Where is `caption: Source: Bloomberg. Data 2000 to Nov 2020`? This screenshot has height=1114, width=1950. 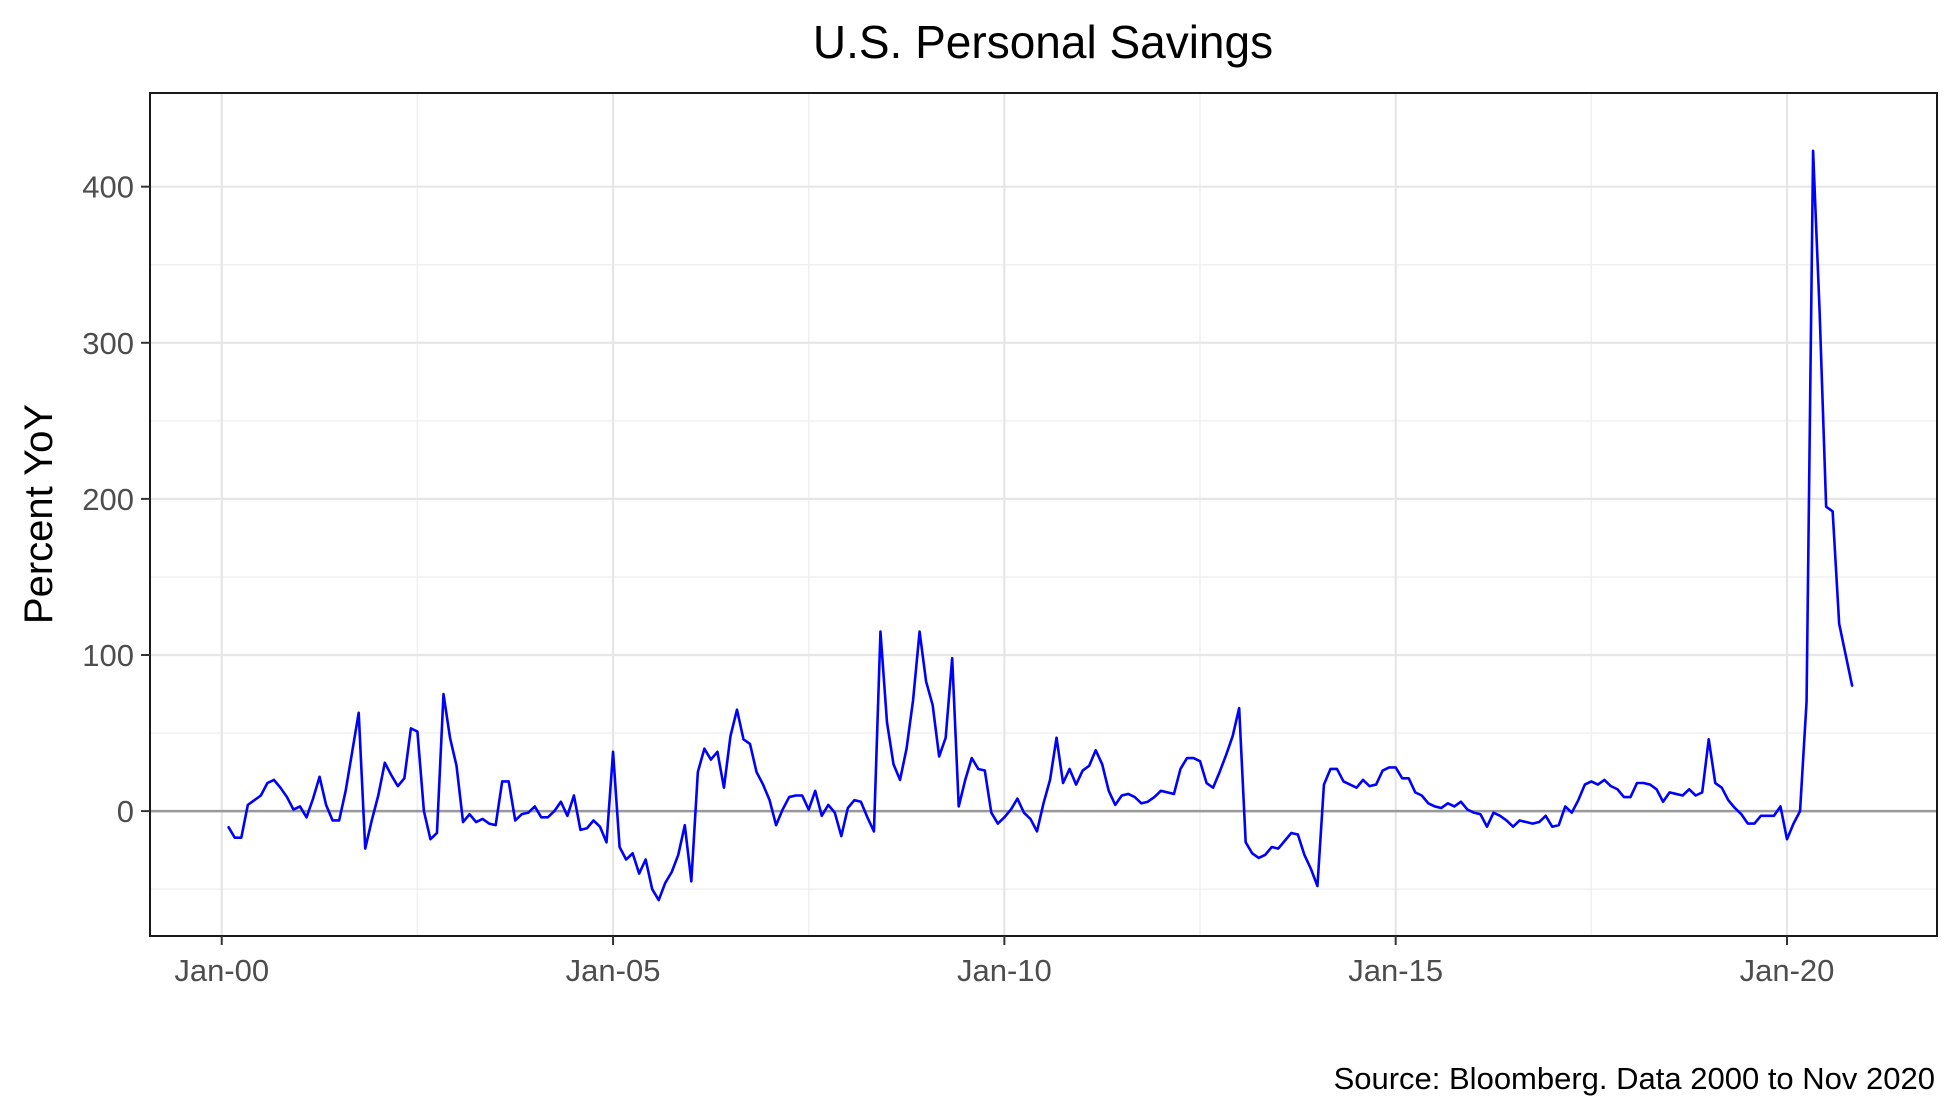 caption: Source: Bloomberg. Data 2000 to Nov 2020 is located at coordinates (1634, 1078).